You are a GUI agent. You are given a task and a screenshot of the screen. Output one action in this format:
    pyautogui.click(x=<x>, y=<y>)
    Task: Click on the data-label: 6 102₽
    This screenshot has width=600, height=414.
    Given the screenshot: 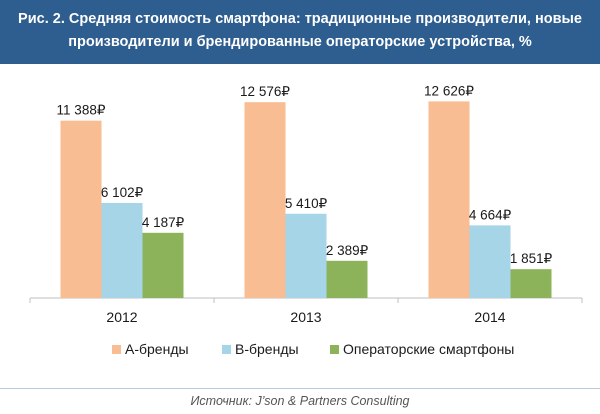 What is the action you would take?
    pyautogui.click(x=122, y=192)
    